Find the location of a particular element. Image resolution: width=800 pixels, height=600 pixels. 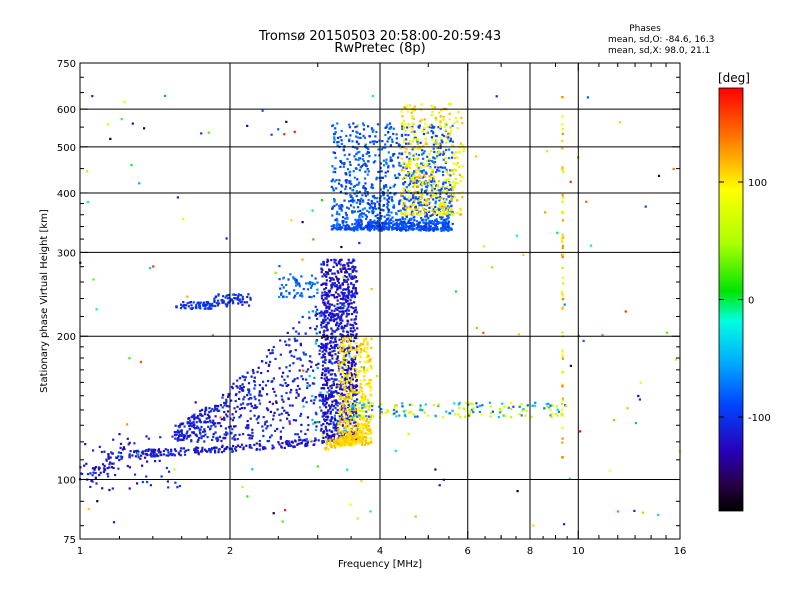

y-tick-label: 200 is located at coordinates (66, 337).